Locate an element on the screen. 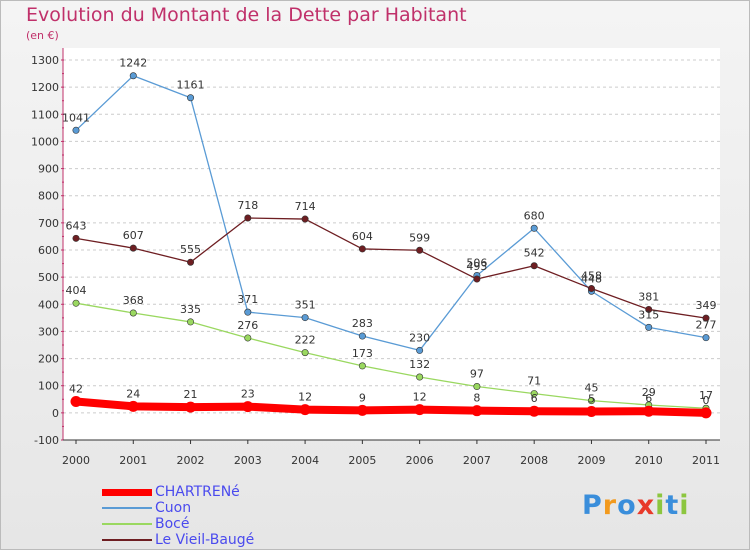 The height and width of the screenshot is (550, 750). data-label: 599 is located at coordinates (419, 237).